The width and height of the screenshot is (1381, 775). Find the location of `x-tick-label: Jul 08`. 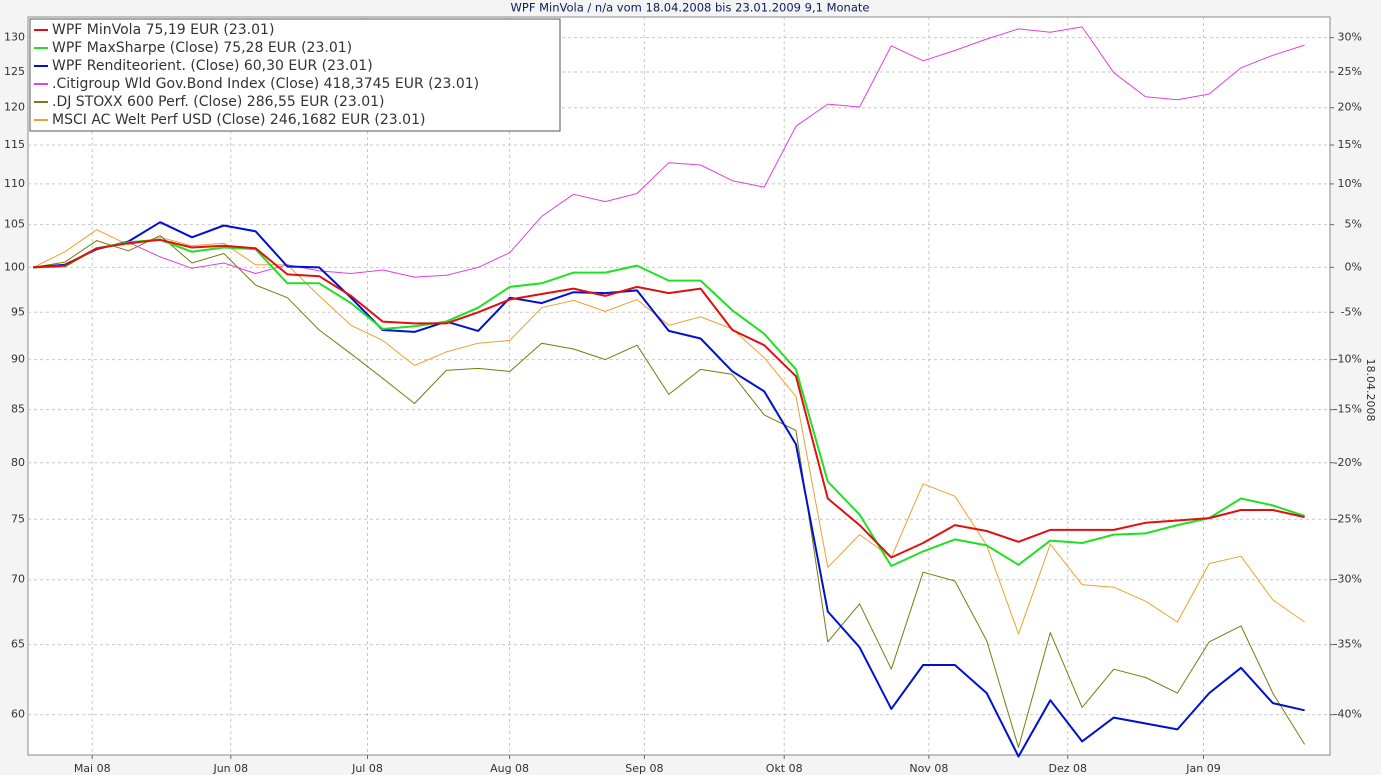

x-tick-label: Jul 08 is located at coordinates (367, 768).